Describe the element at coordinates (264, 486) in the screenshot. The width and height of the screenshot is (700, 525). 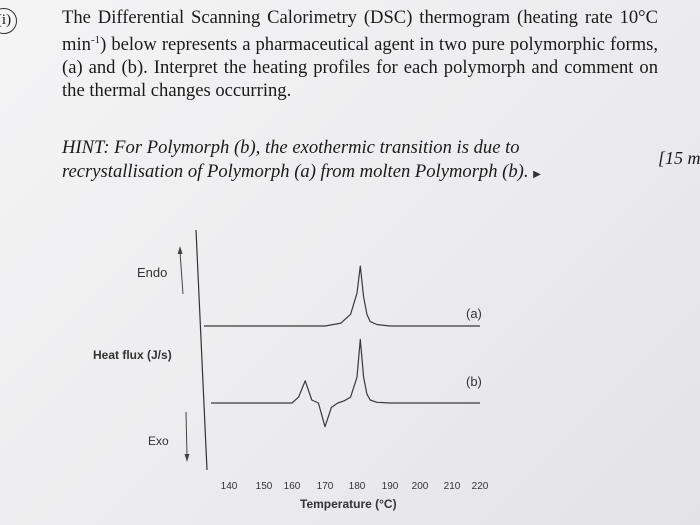
I see `x-tick-label: 150` at that location.